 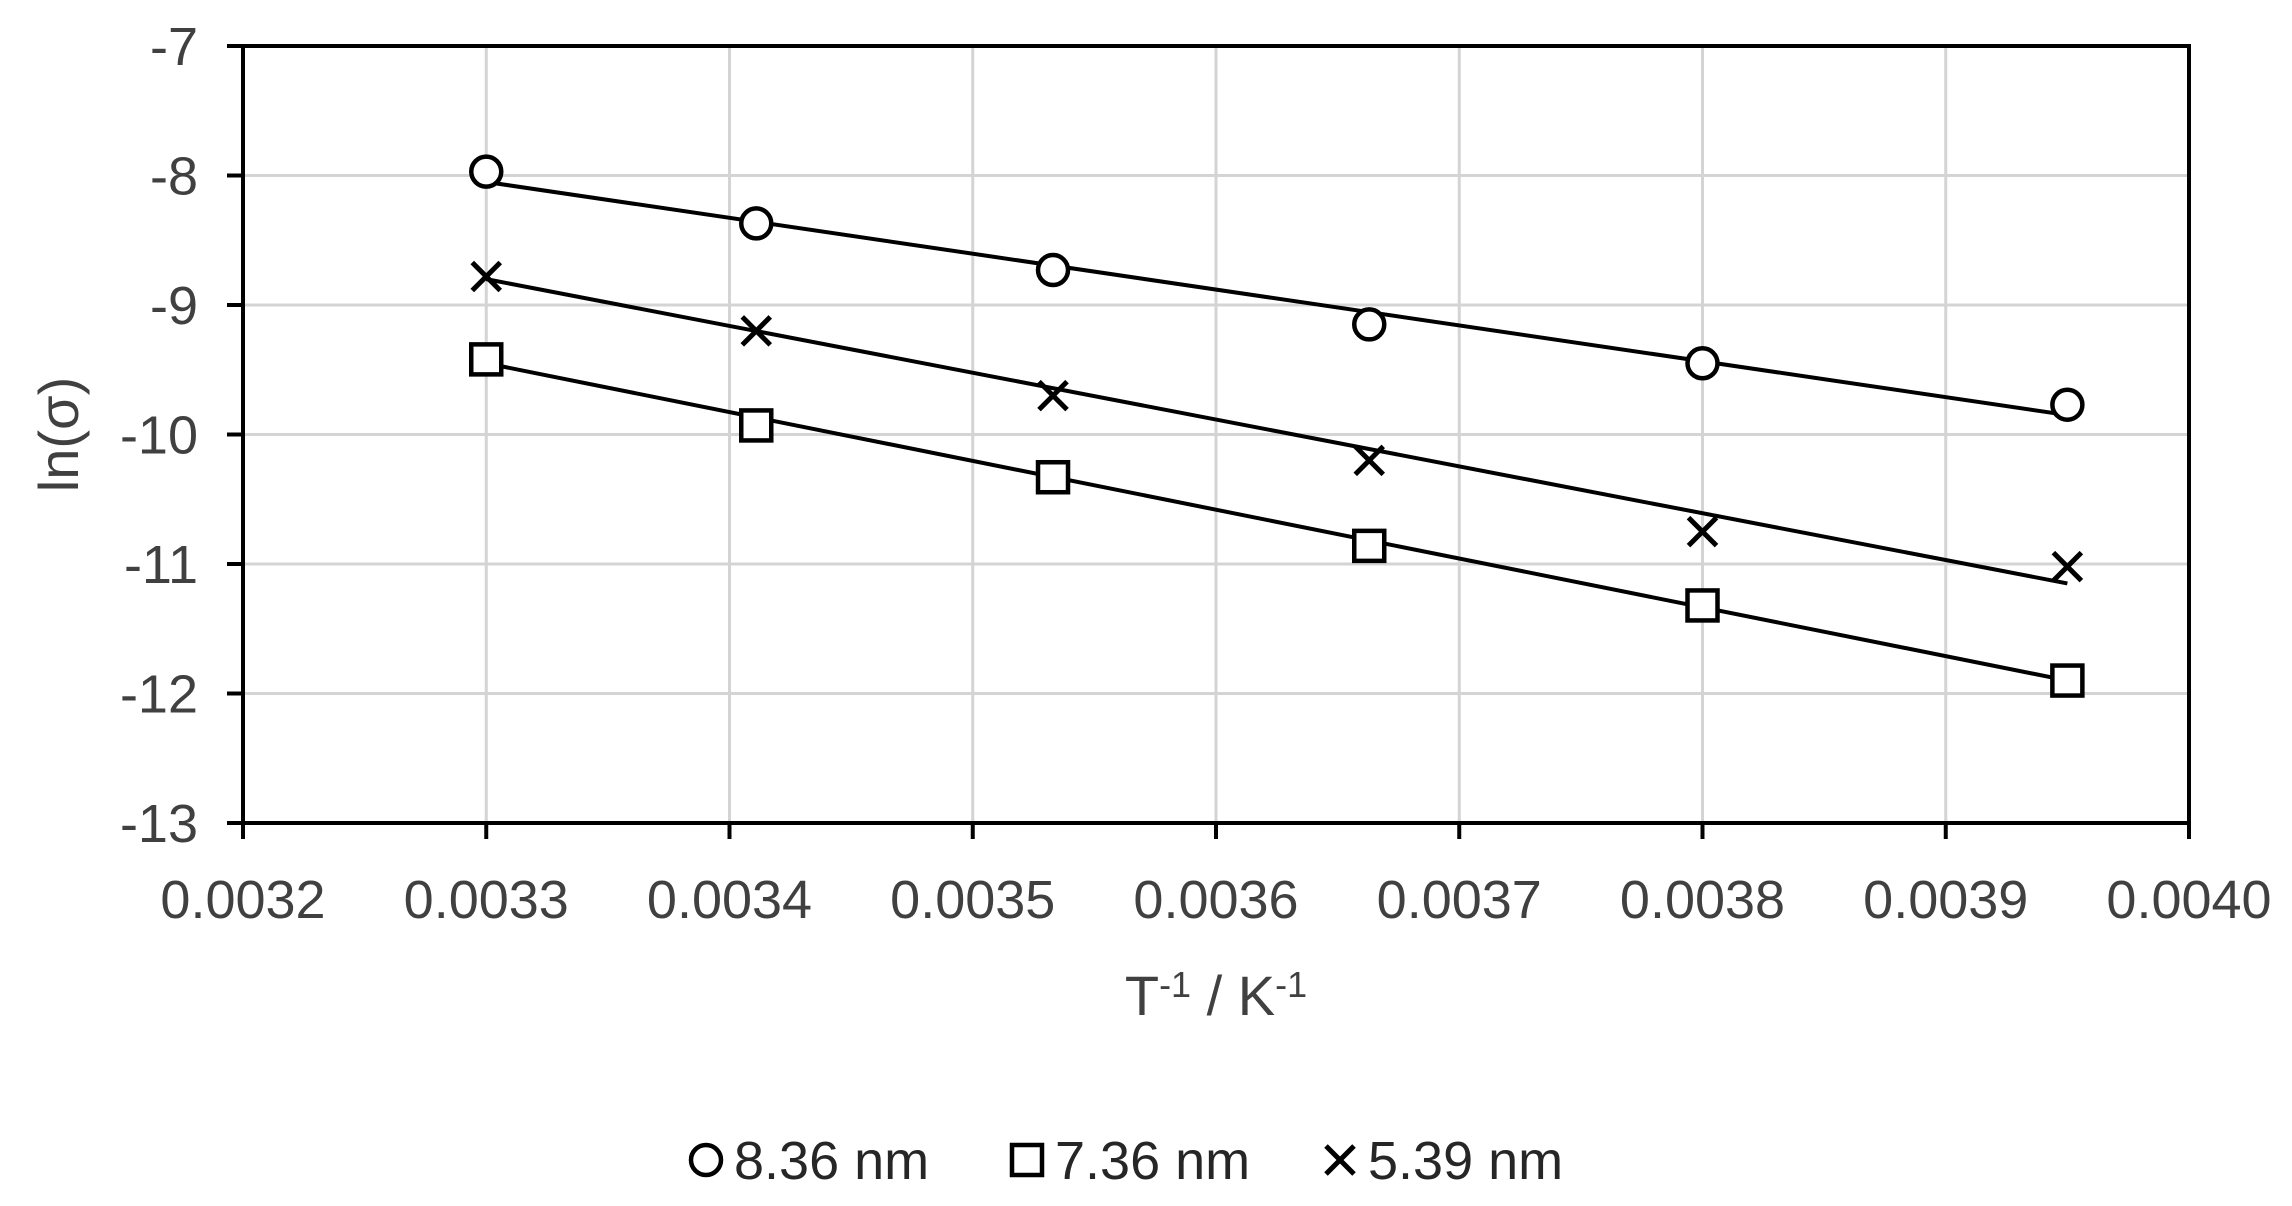 I want to click on y-tick-labels: -7 -8 -9 -10 -11 -12 -13, so click(x=181, y=435).